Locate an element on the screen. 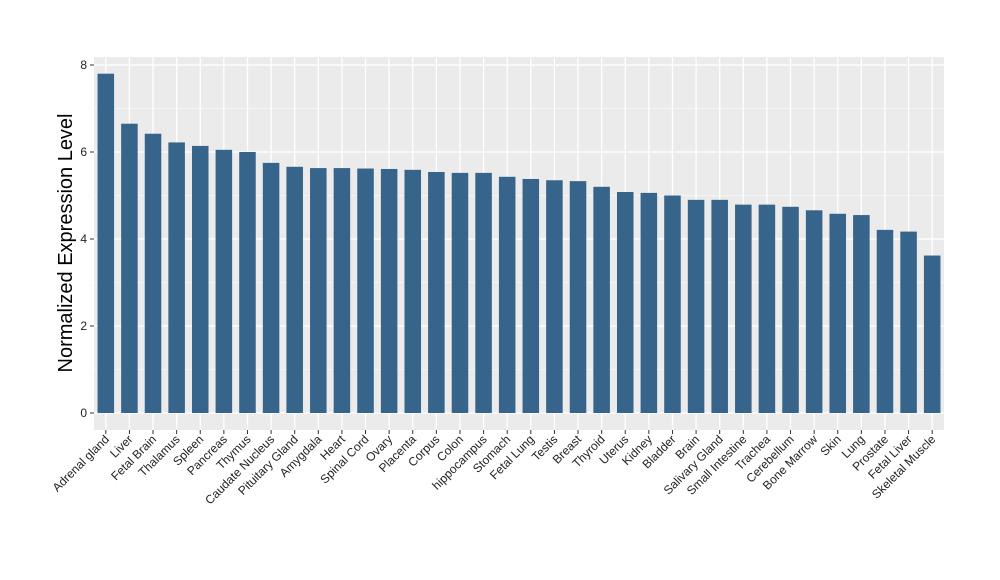 The height and width of the screenshot is (580, 1000). y-axis-ticks: 0 2 4 6 8 is located at coordinates (87, 239).